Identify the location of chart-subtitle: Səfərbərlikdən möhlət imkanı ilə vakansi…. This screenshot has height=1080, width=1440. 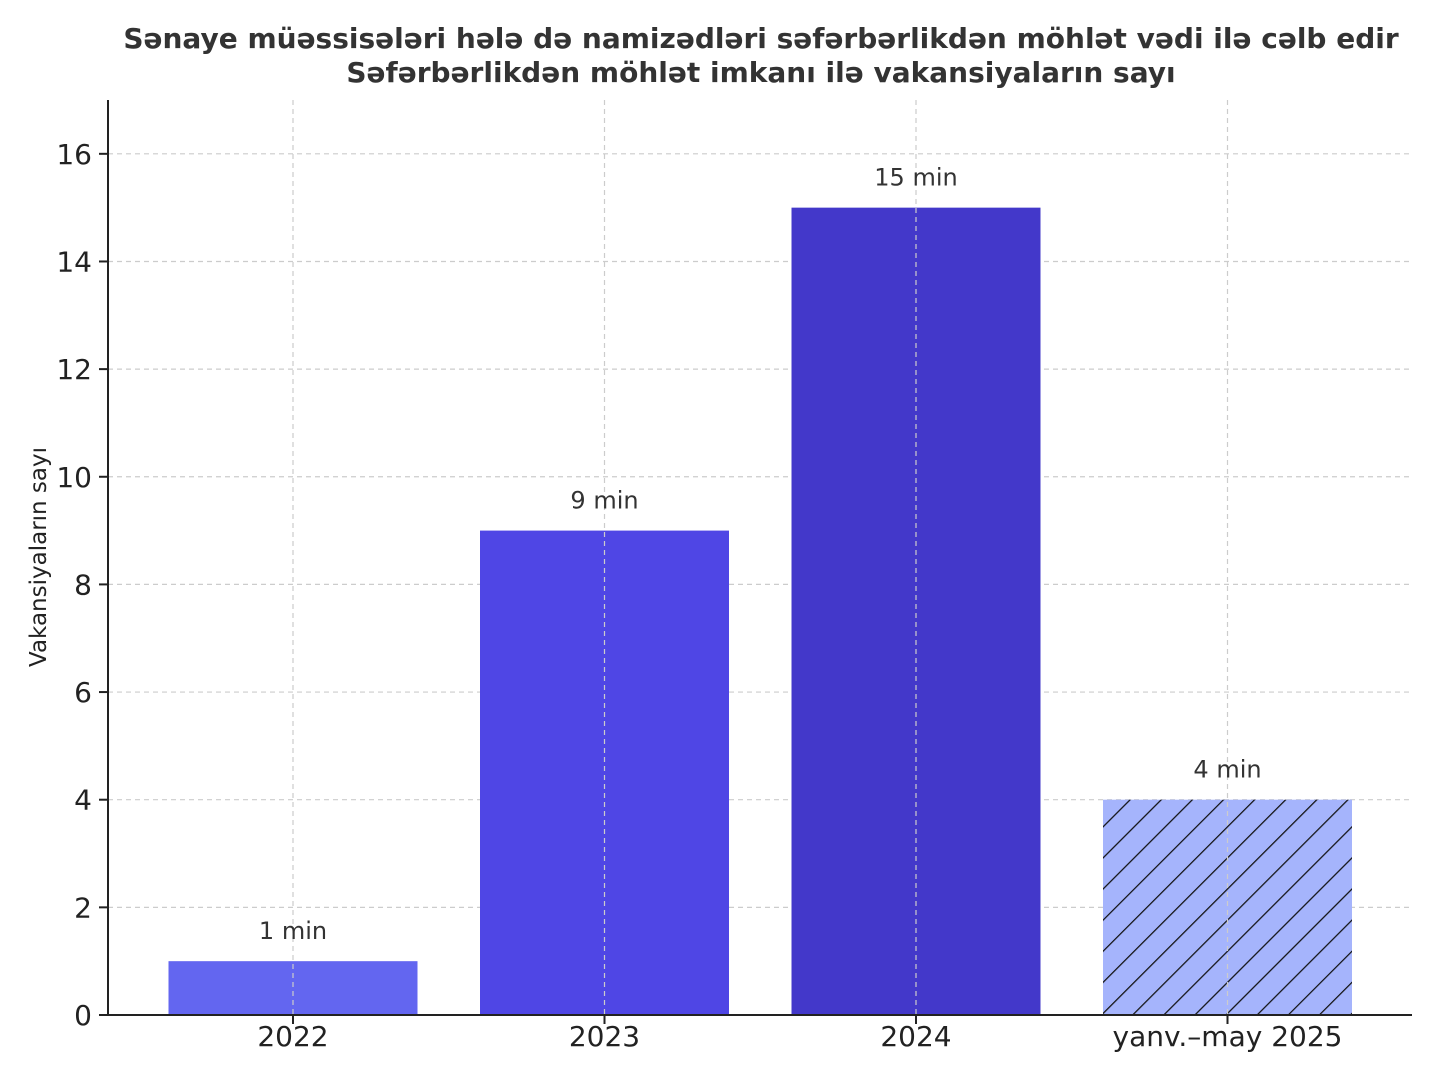
(761, 72).